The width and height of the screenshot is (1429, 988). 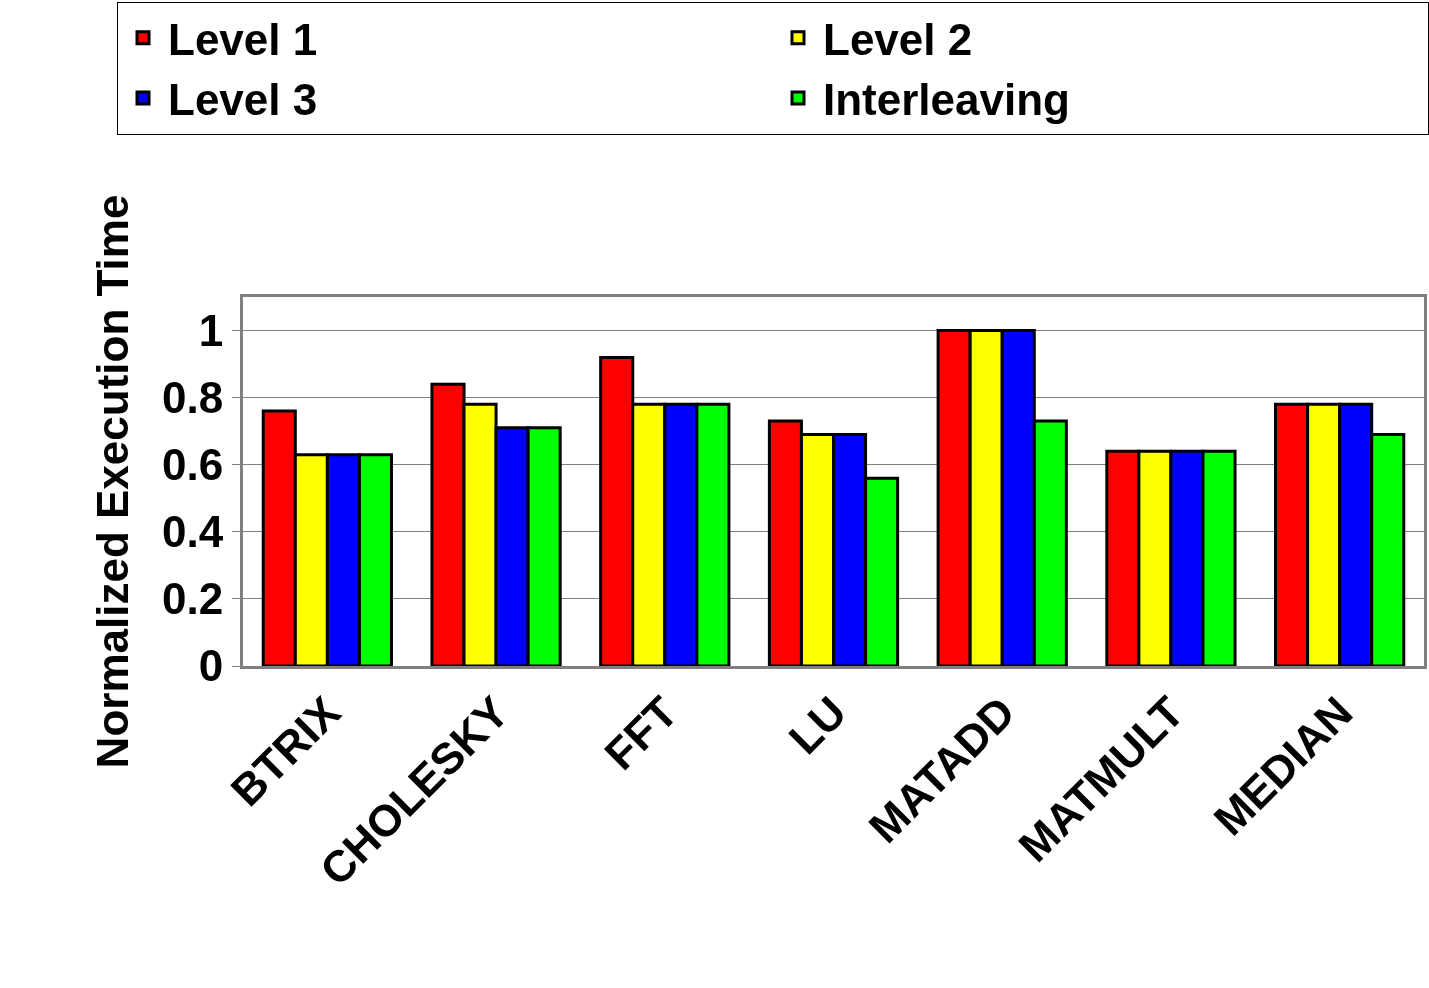 What do you see at coordinates (946, 100) in the screenshot?
I see `legend-label: Interleaving` at bounding box center [946, 100].